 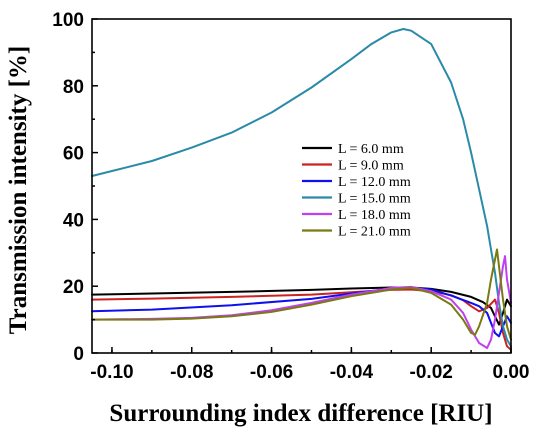 What do you see at coordinates (371, 166) in the screenshot?
I see `legend-label-1: L = 9.0 mm` at bounding box center [371, 166].